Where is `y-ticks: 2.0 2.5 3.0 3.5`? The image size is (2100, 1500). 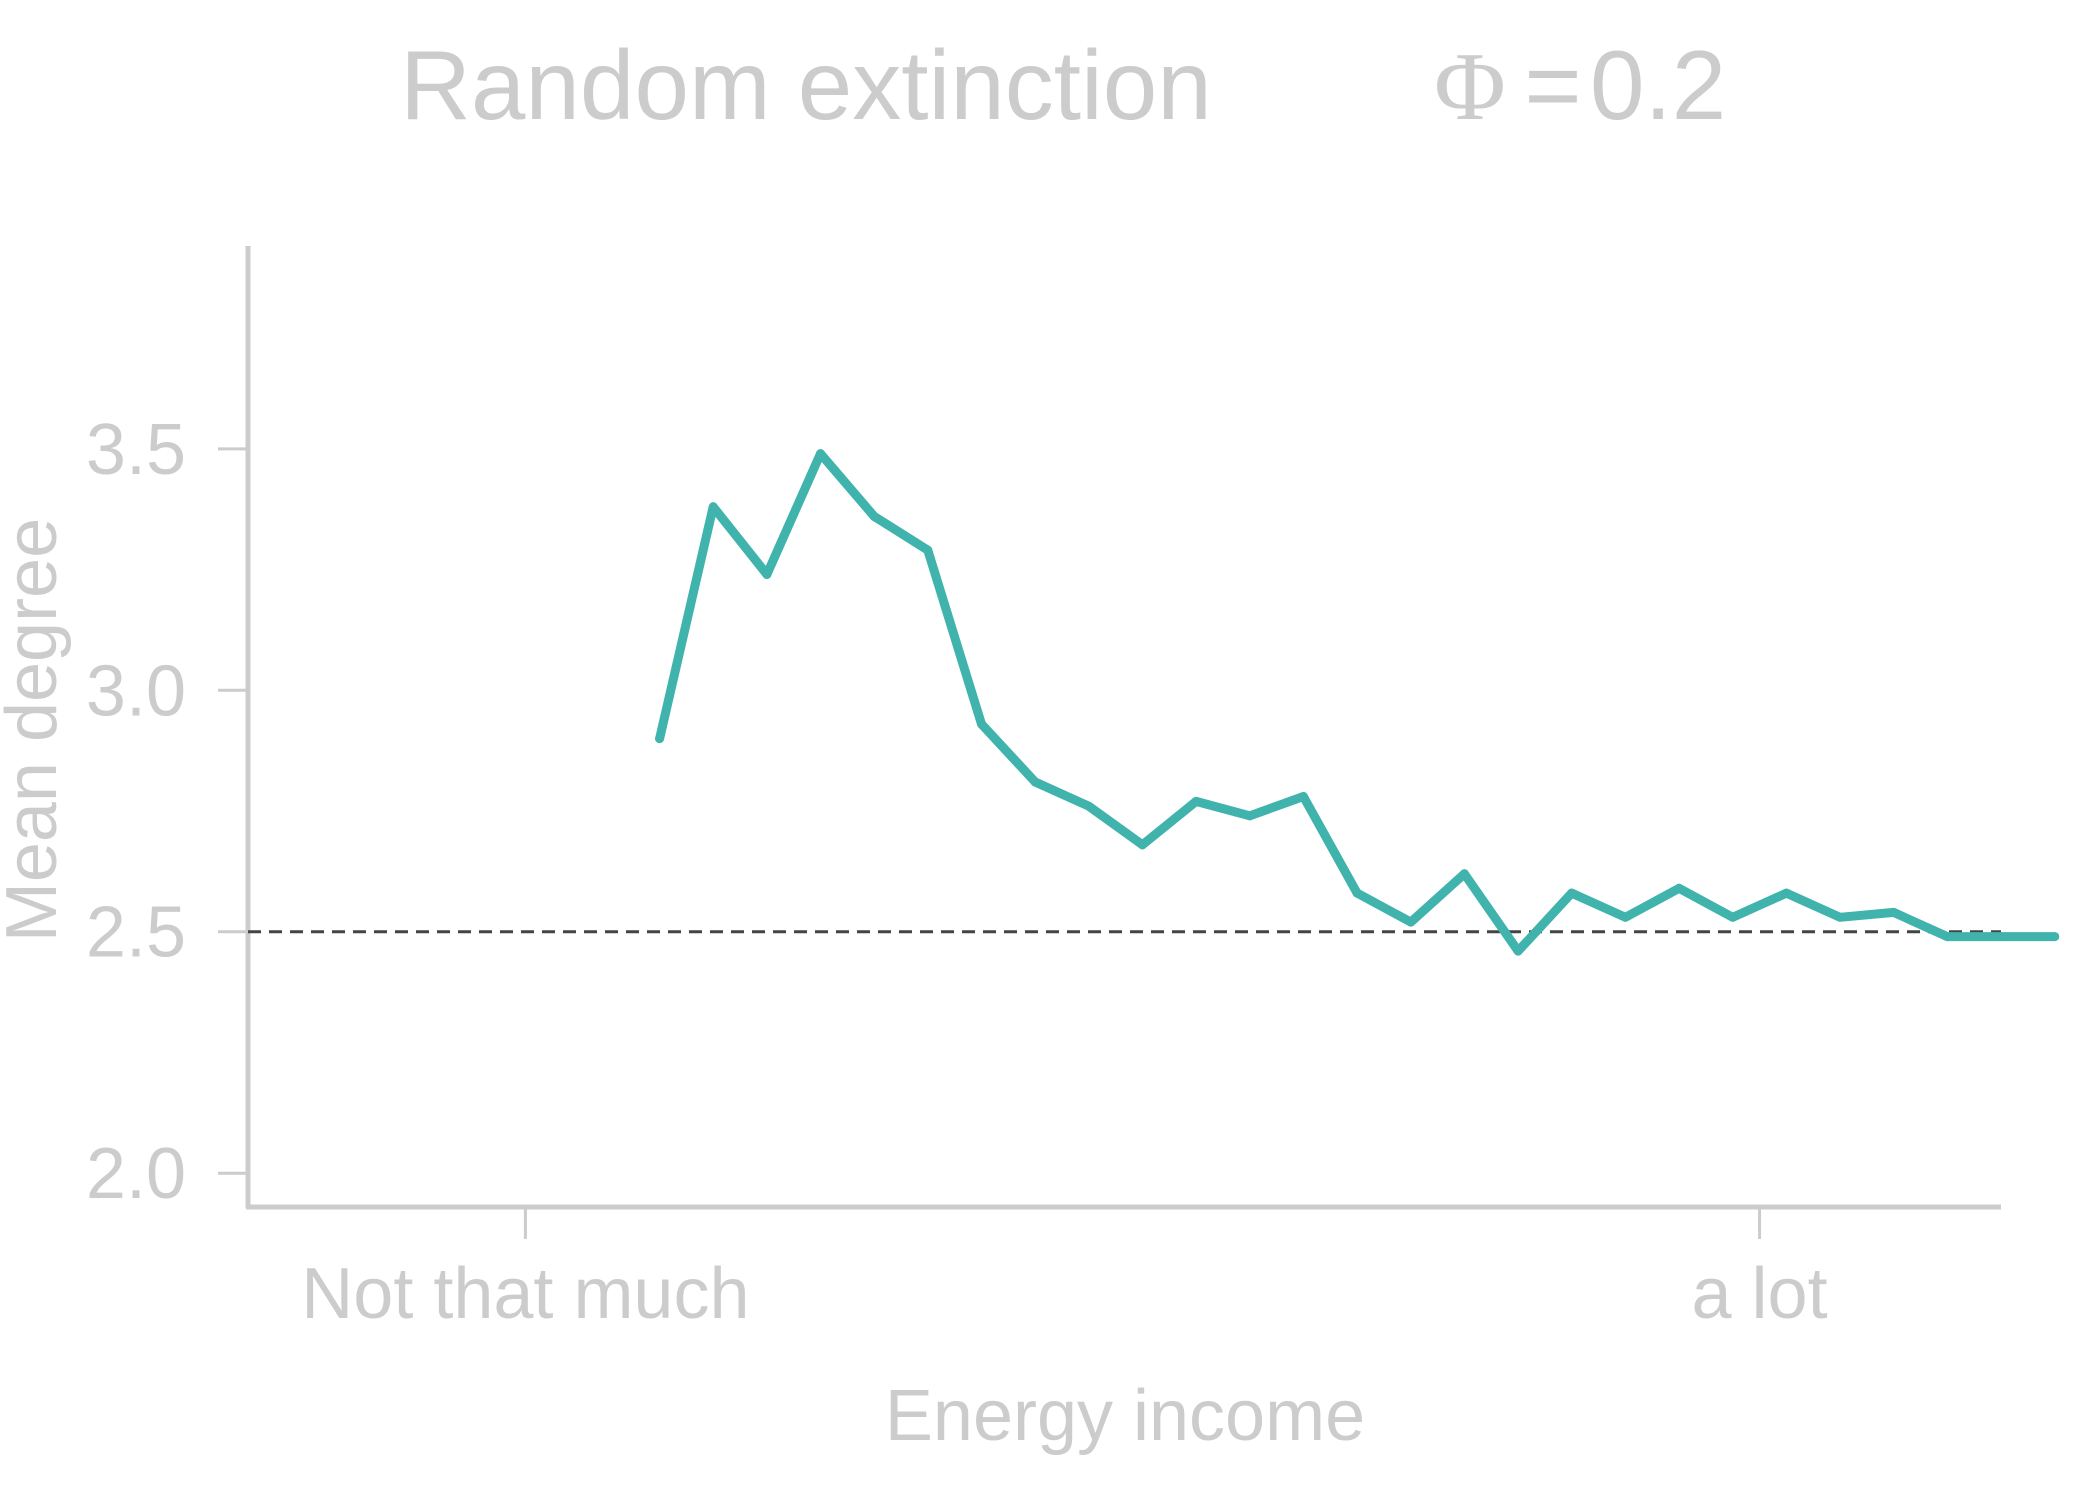 y-ticks: 2.0 2.5 3.0 3.5 is located at coordinates (167, 812).